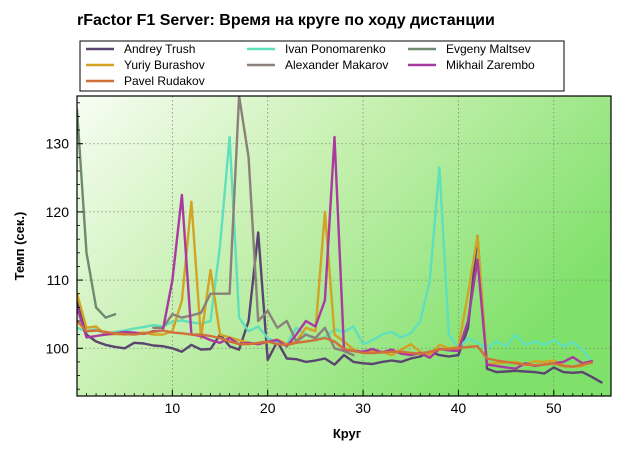 Image resolution: width=638 pixels, height=452 pixels. What do you see at coordinates (173, 408) in the screenshot?
I see `x-tick-label: 10` at bounding box center [173, 408].